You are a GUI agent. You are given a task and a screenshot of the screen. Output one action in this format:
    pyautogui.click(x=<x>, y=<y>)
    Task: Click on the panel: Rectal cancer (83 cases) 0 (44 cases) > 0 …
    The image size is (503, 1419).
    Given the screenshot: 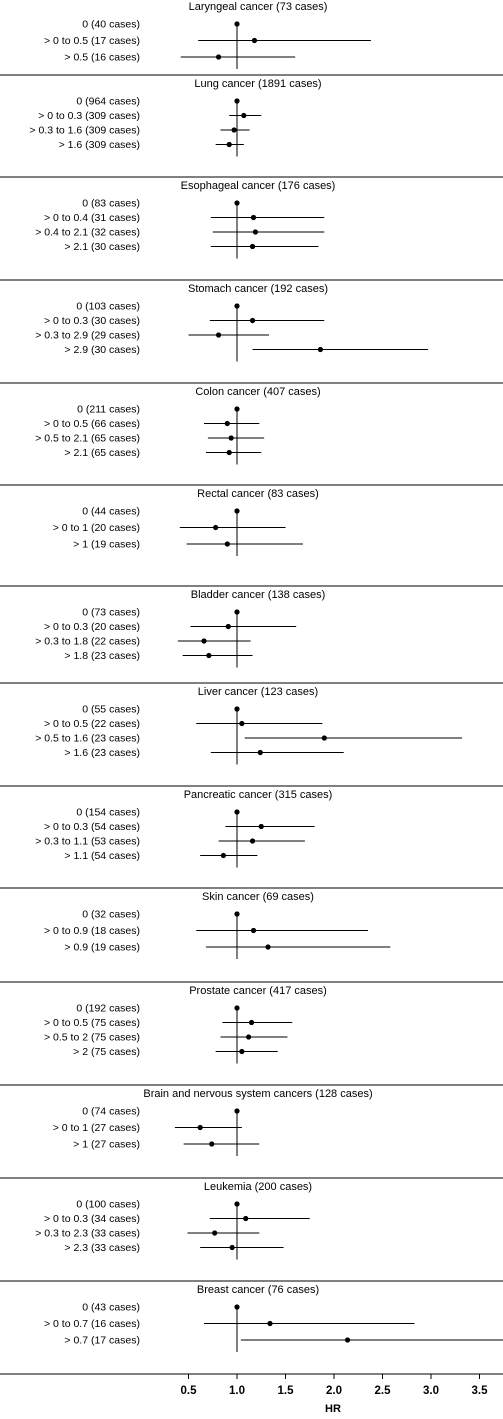 What is the action you would take?
    pyautogui.click(x=251, y=537)
    